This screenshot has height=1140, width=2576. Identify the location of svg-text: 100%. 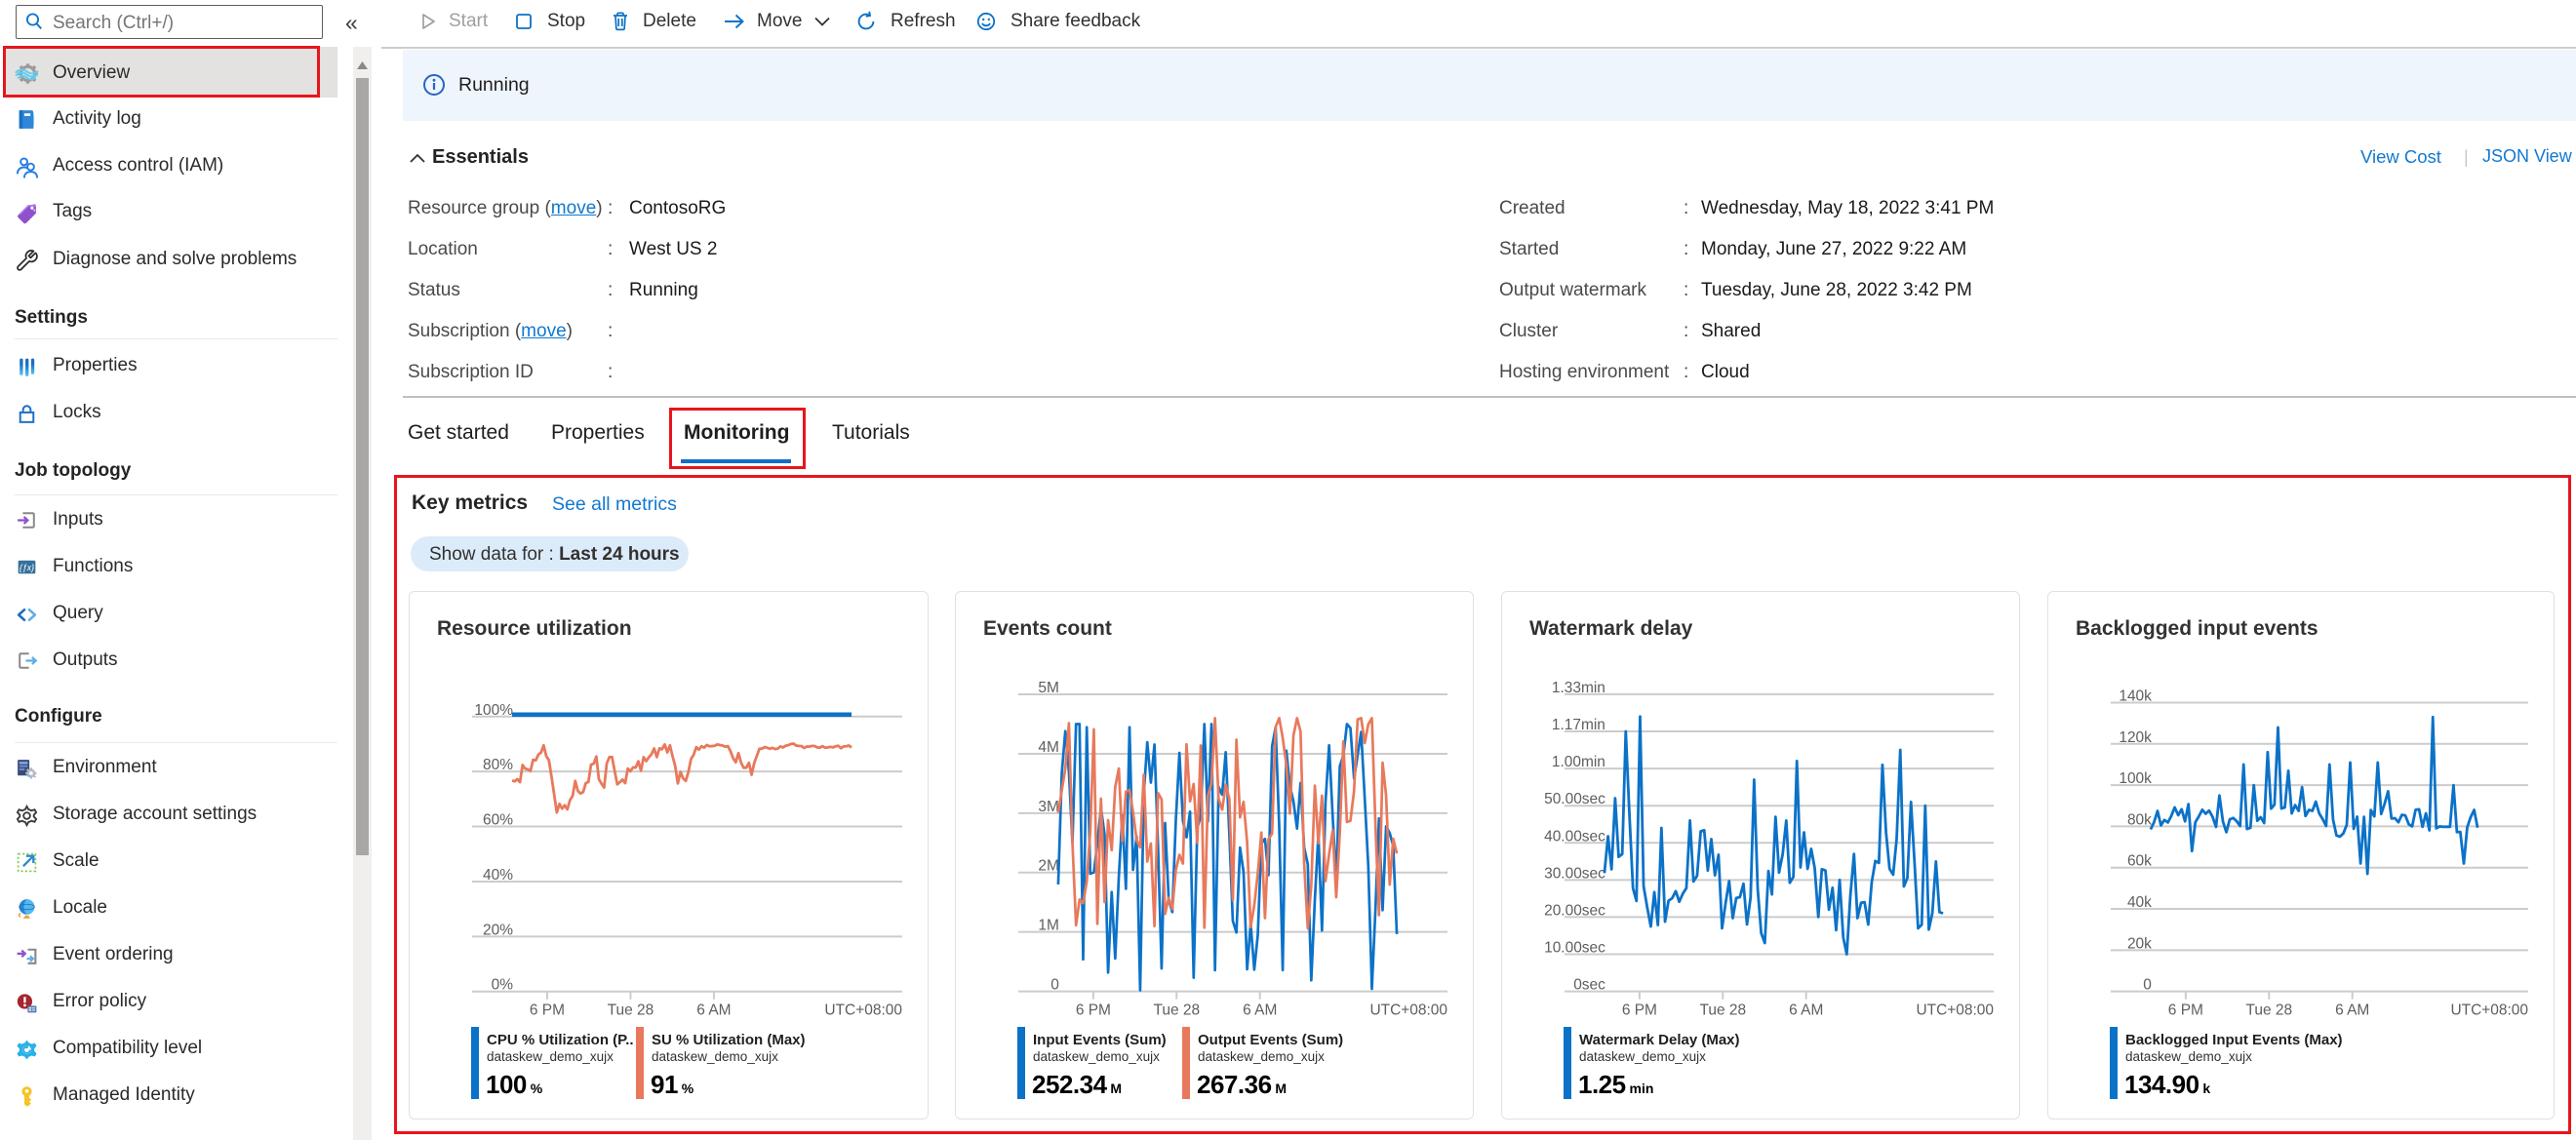
(493, 710).